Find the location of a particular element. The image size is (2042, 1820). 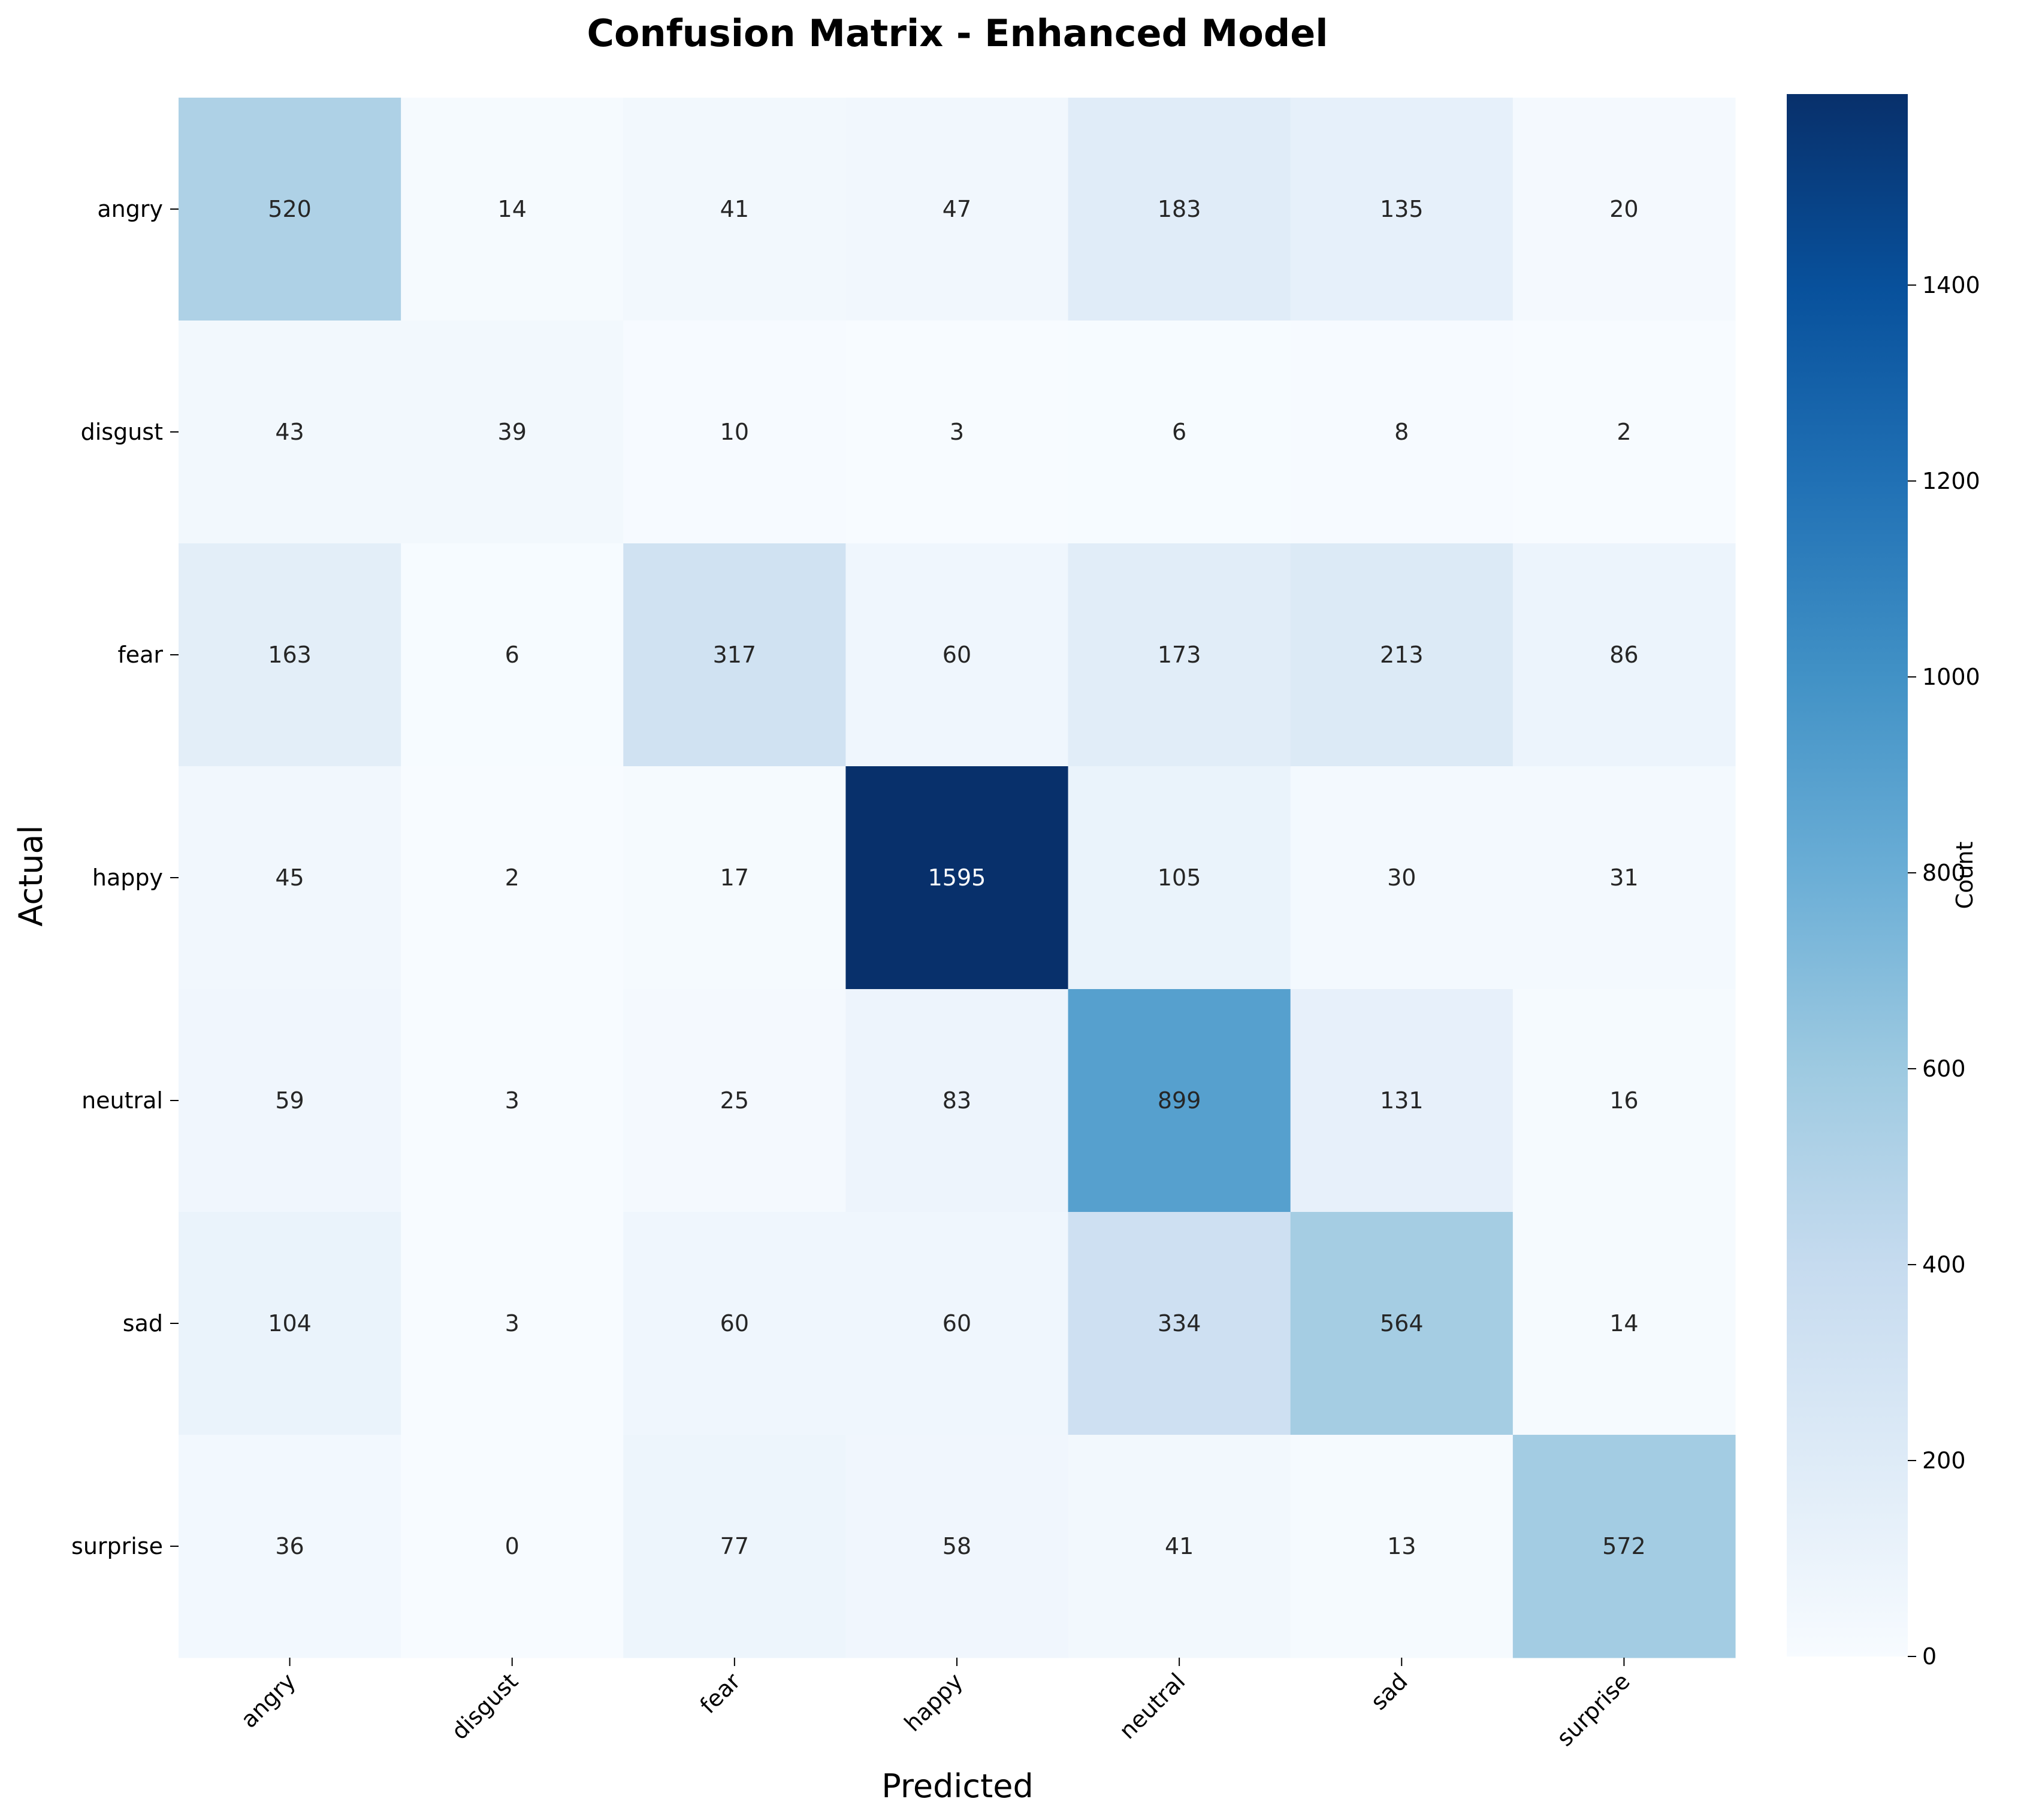

cell-disgust-neutral is located at coordinates (1179, 432).